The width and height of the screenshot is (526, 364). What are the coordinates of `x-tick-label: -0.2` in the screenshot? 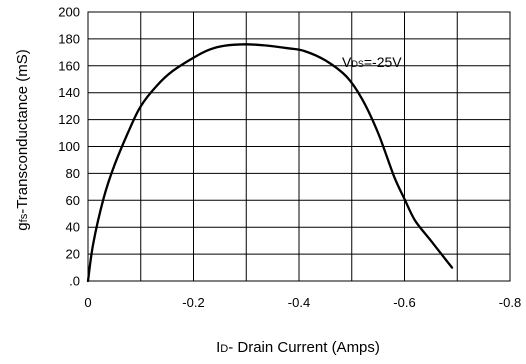 It's located at (193, 302).